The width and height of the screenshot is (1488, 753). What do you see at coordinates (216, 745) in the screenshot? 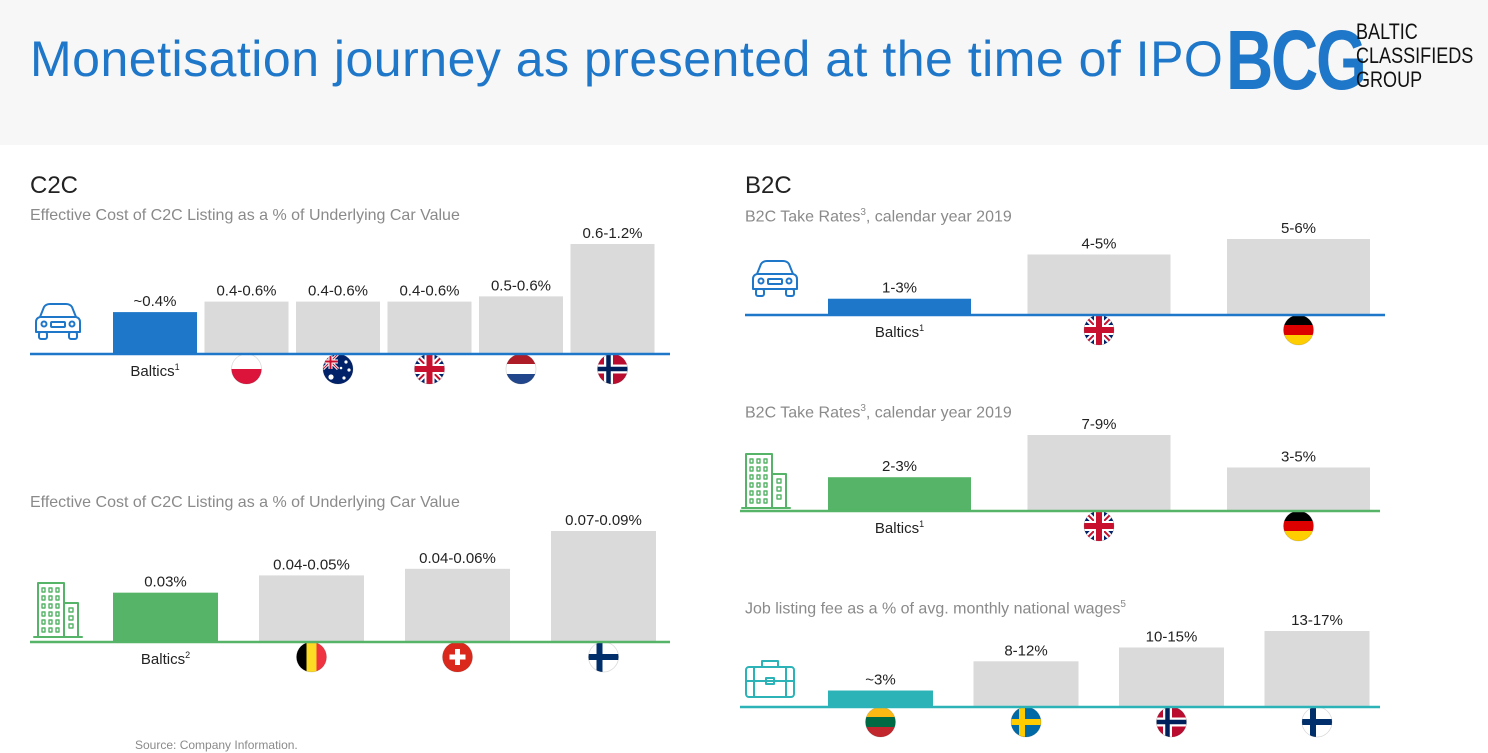
I see `source-note: Source: Company Information.` at bounding box center [216, 745].